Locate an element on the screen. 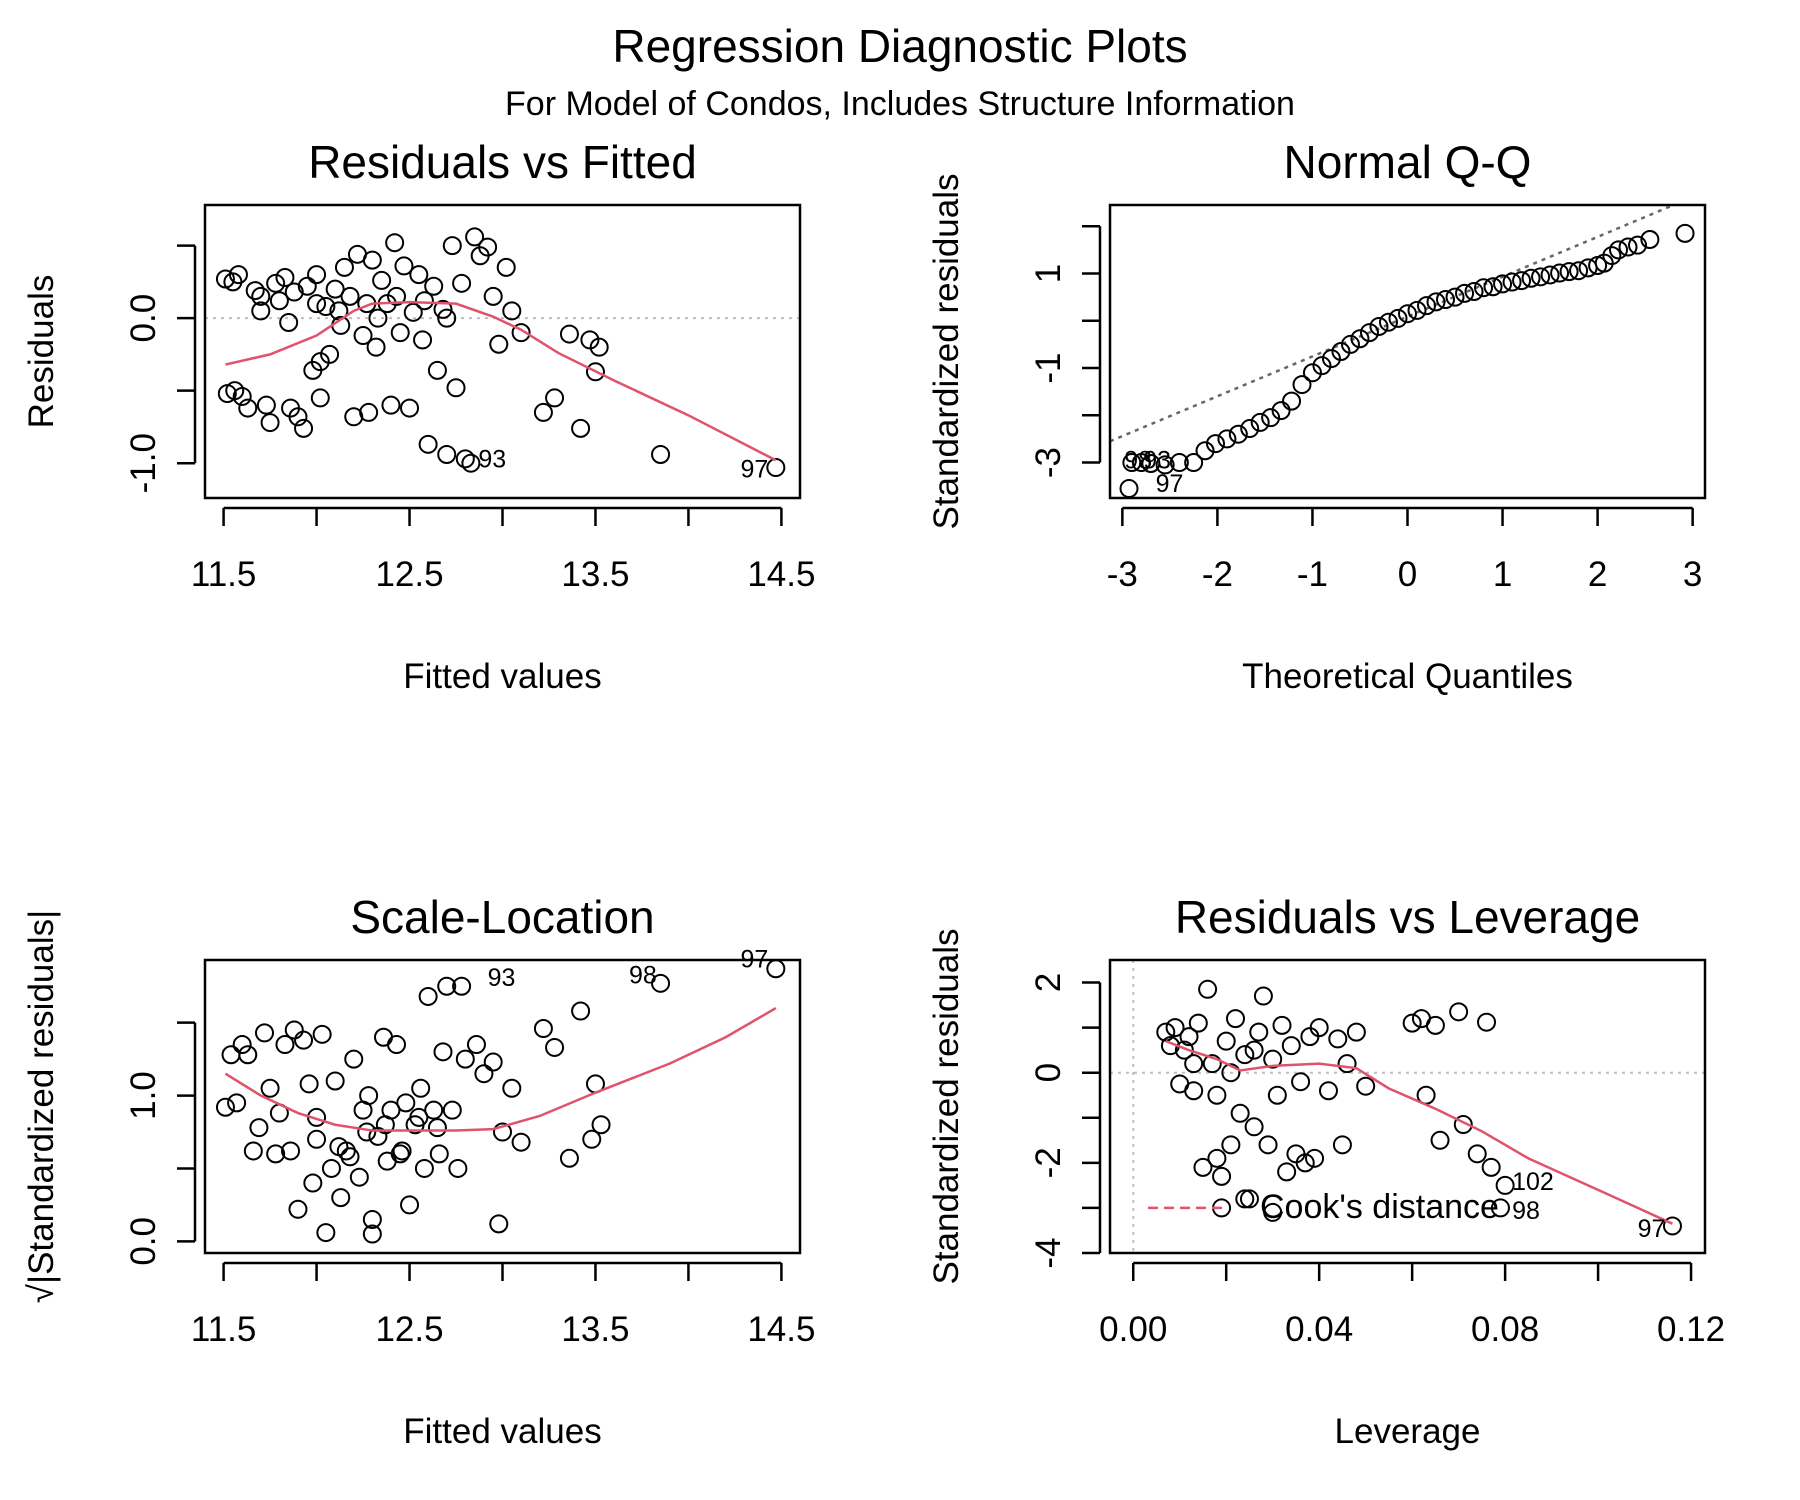 The width and height of the screenshot is (1800, 1500). y-axis: -3 -1 1 is located at coordinates (1065, 351).